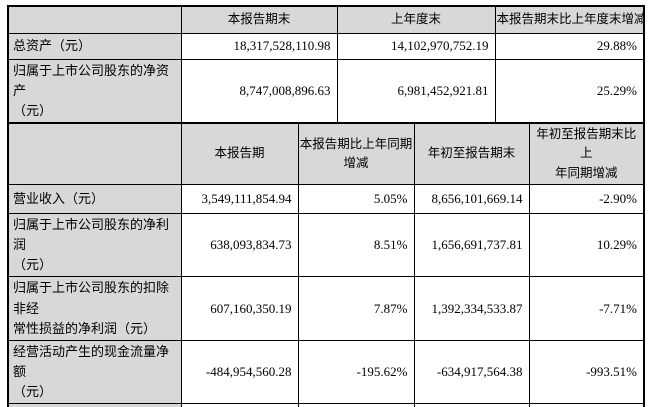 This screenshot has width=648, height=407. What do you see at coordinates (356, 245) in the screenshot?
I see `value-net-profit-yoy: 8.51%` at bounding box center [356, 245].